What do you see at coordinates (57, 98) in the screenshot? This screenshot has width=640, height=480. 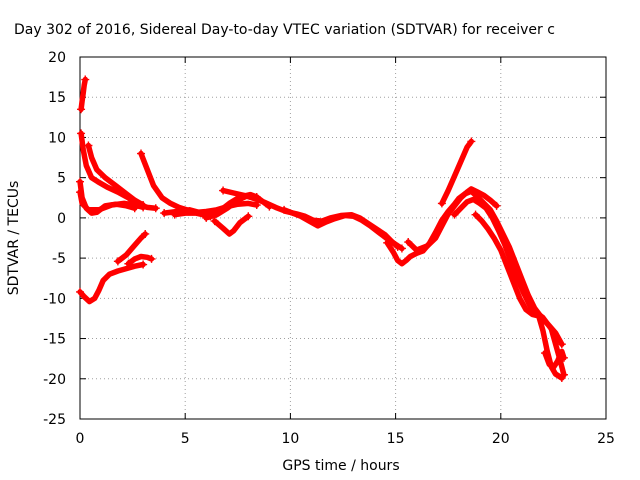 I see `y-tick-label-8: 15` at bounding box center [57, 98].